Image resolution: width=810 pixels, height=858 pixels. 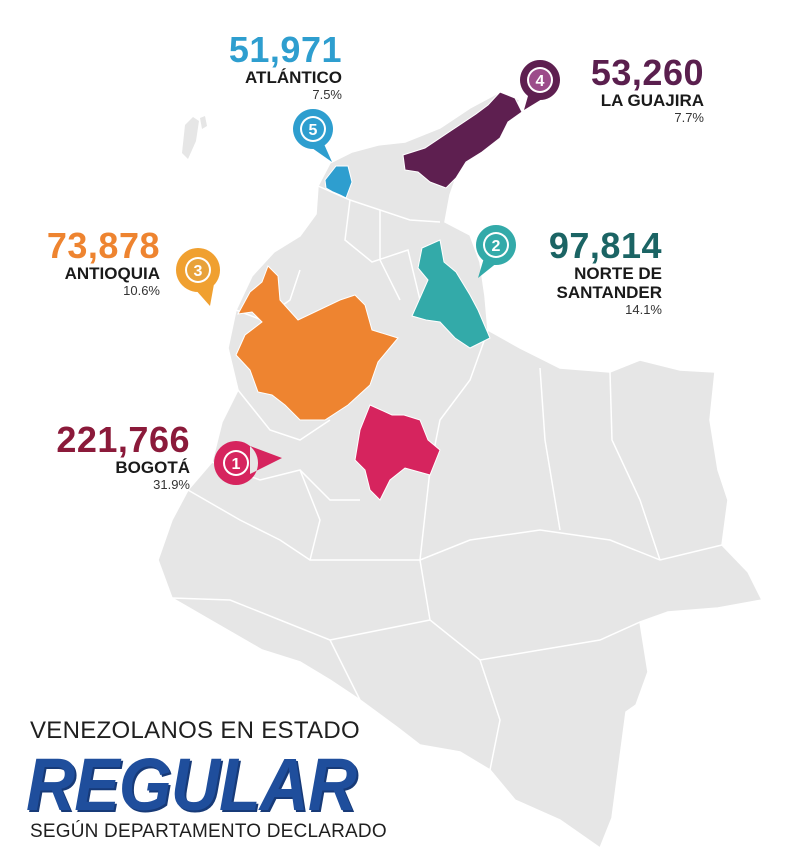 What do you see at coordinates (605, 245) in the screenshot?
I see `norte-santander-value: 97,814` at bounding box center [605, 245].